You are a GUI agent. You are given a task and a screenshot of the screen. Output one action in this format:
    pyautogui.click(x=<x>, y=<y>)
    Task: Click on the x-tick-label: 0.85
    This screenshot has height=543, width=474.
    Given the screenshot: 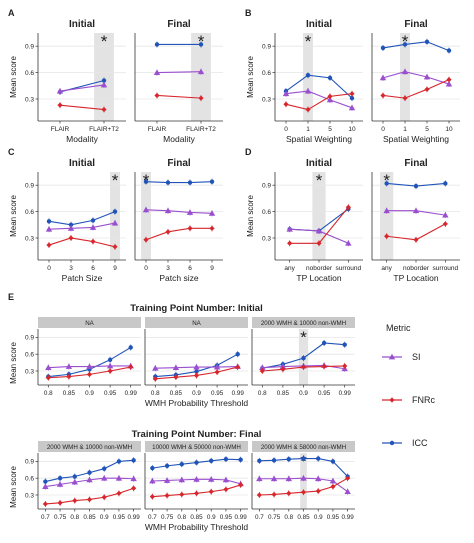 What is the action you would take?
    pyautogui.click(x=283, y=393)
    